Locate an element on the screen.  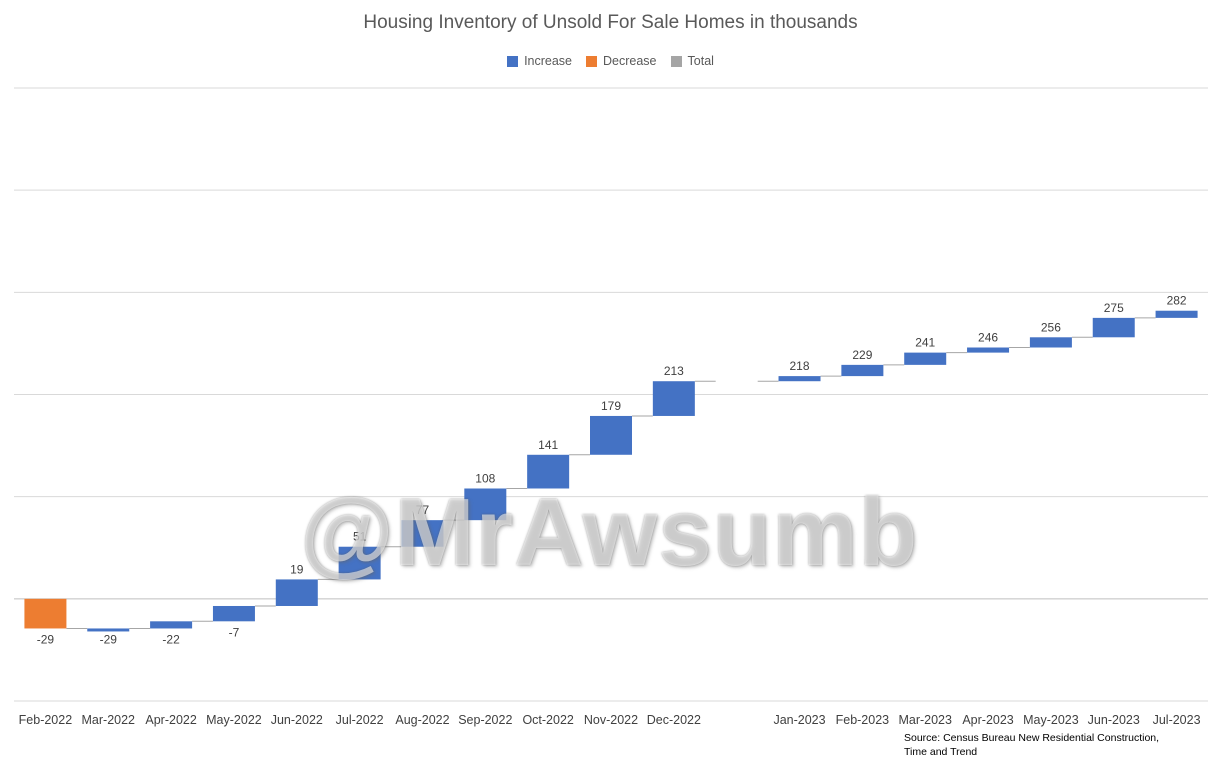
x-tick-label: Jul-2022 is located at coordinates (360, 720).